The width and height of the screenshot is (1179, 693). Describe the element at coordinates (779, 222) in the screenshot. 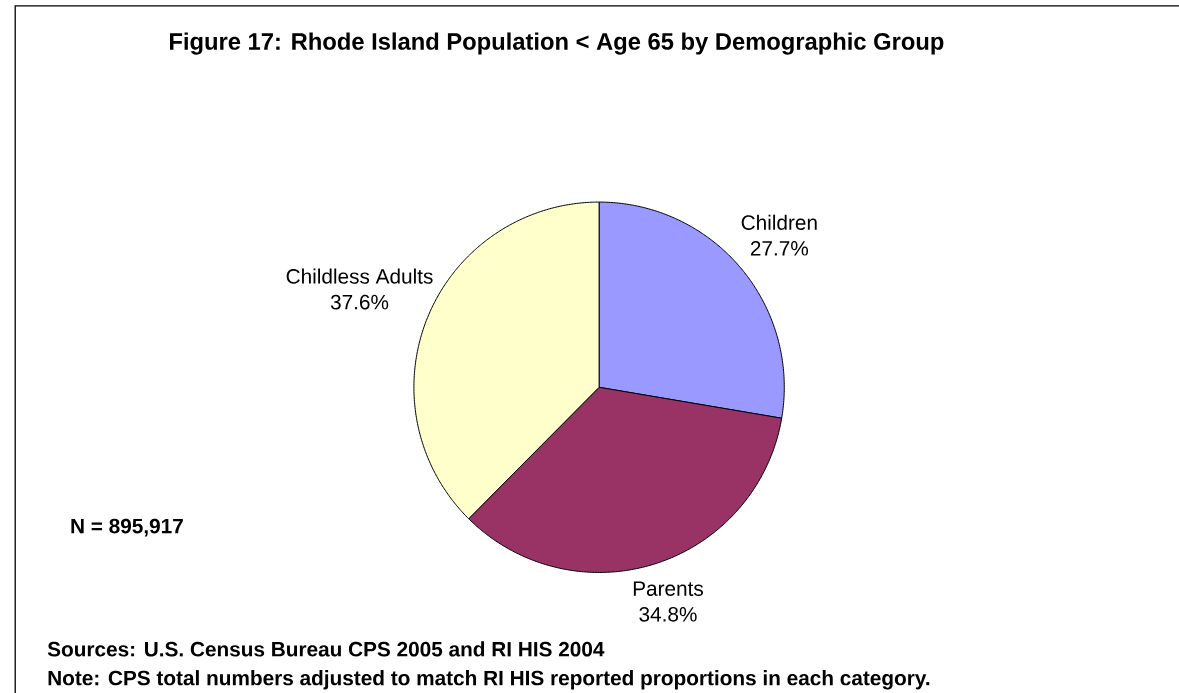

I see `slice-label: Children` at that location.